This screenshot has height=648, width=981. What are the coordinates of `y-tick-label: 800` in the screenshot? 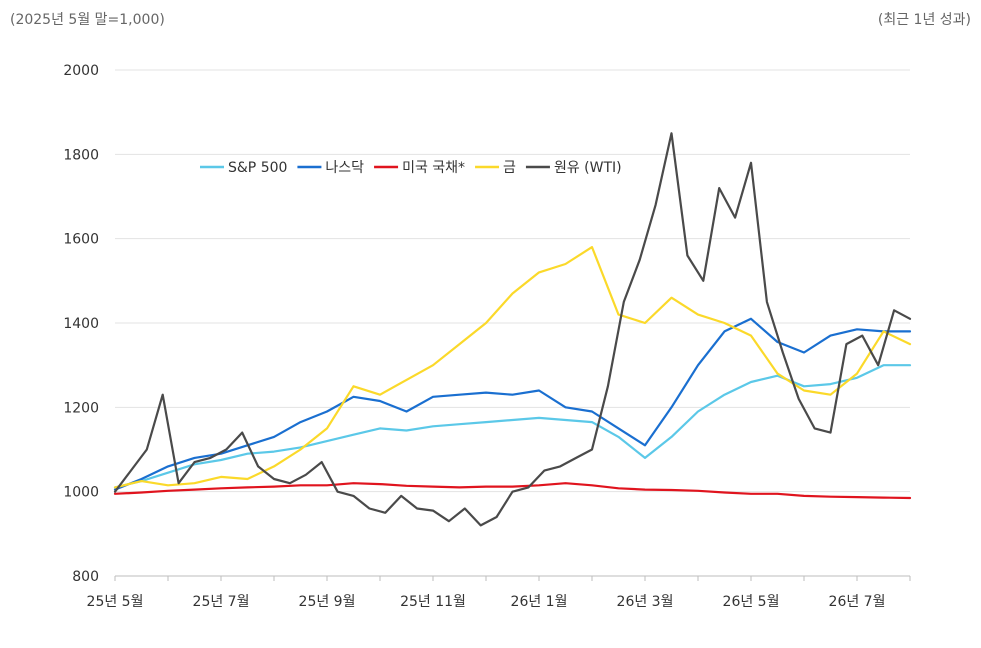 It's located at (85, 577).